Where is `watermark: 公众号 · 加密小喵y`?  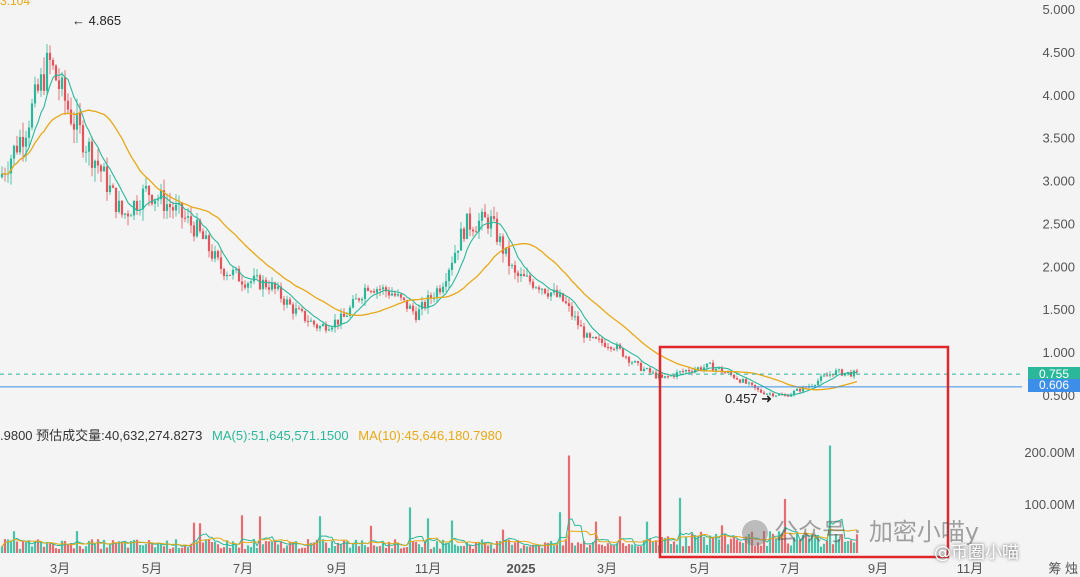 watermark: 公众号 · 加密小喵y is located at coordinates (860, 529).